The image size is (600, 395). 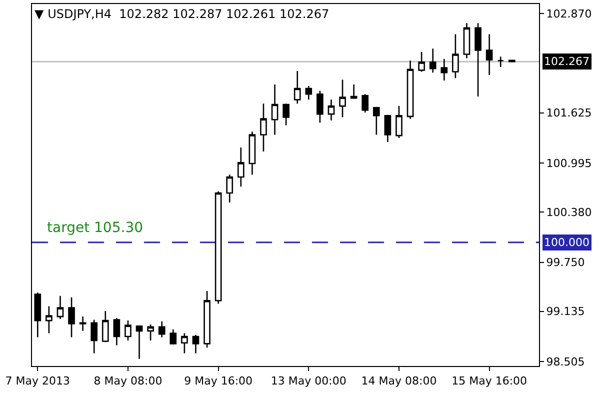 I want to click on x-tick-label: 14 May 08:00, so click(x=399, y=381).